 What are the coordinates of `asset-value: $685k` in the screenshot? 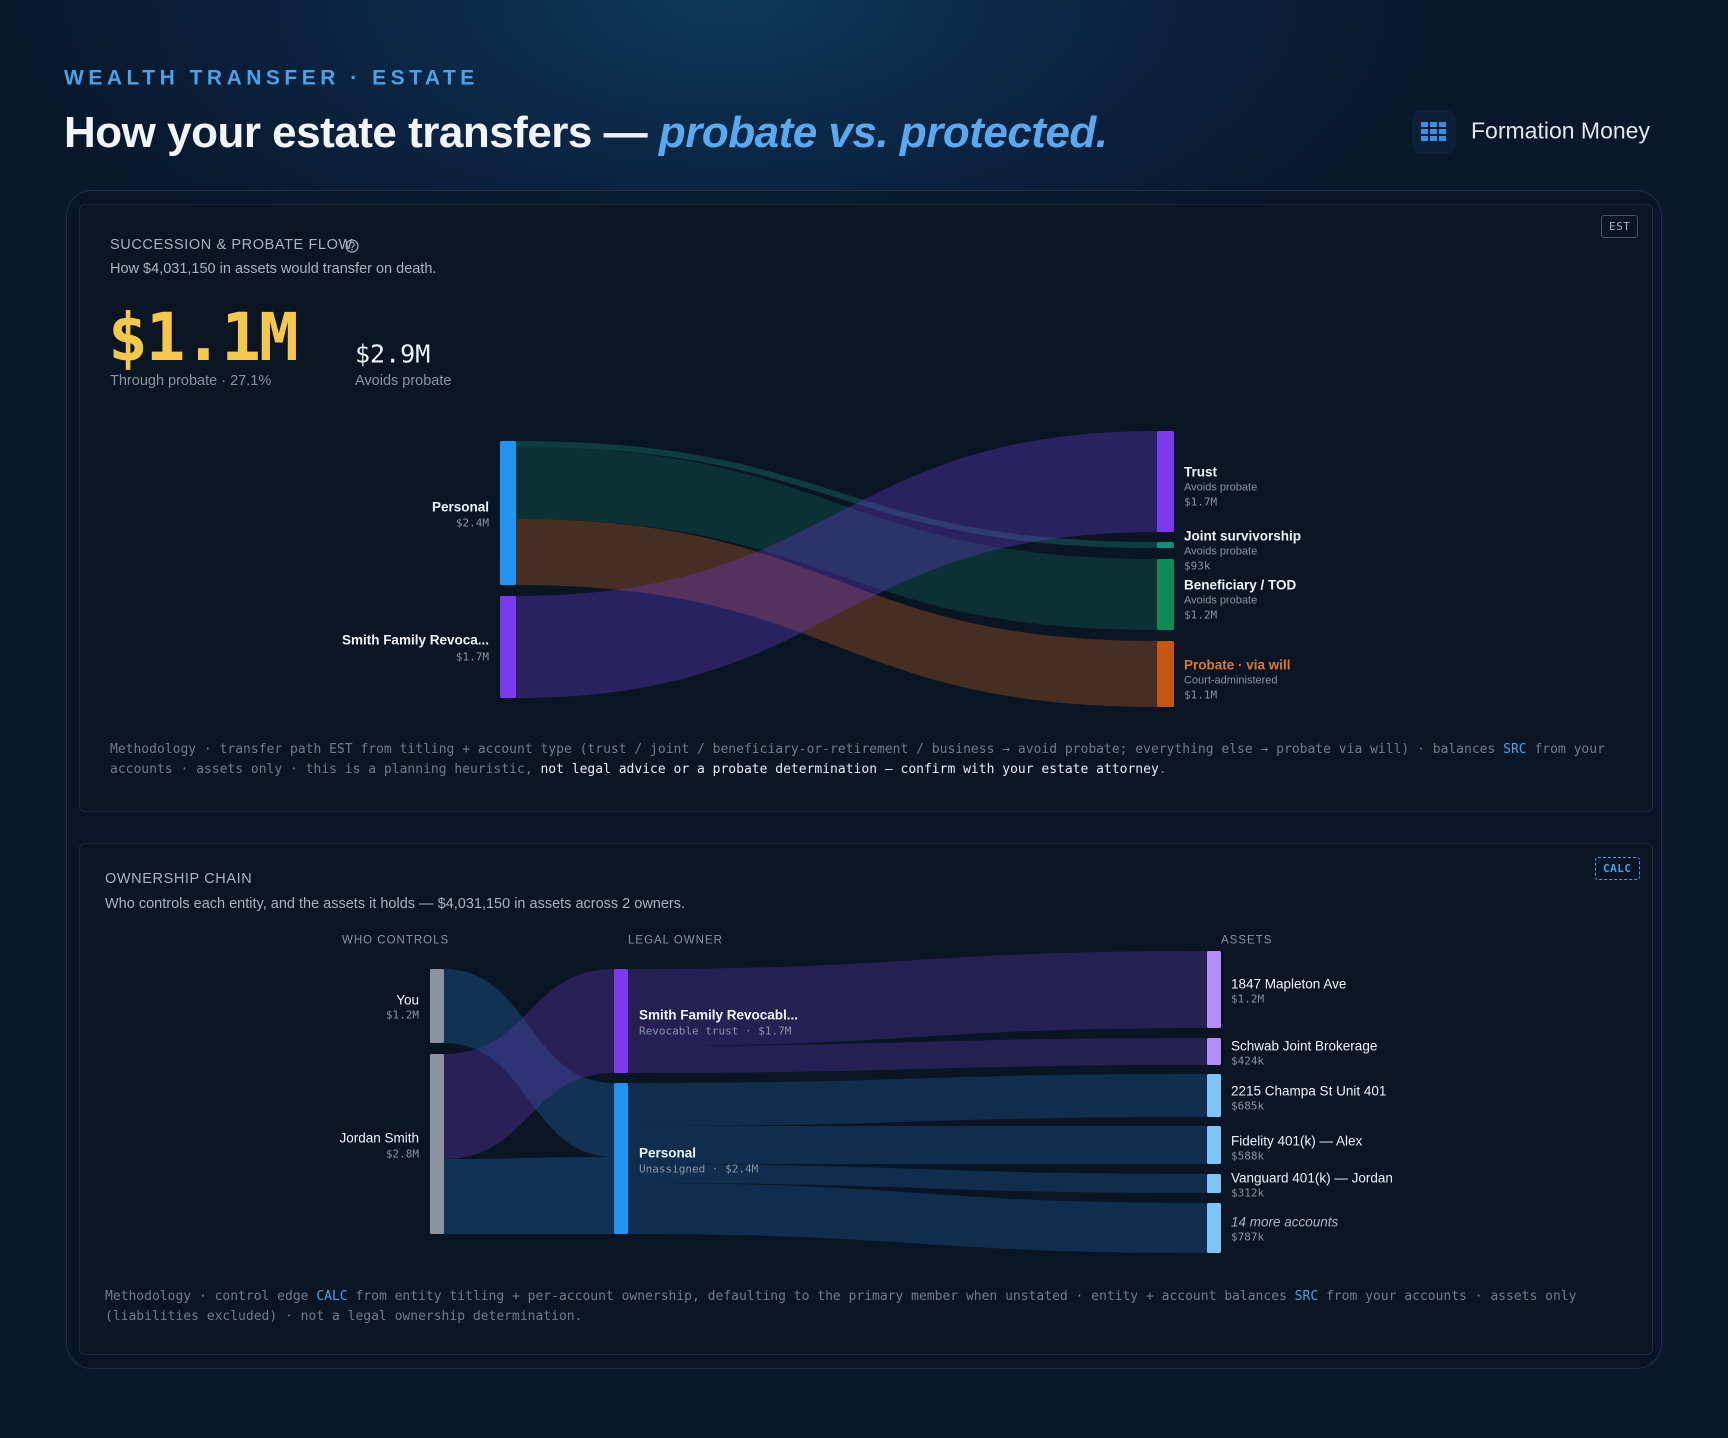 It's located at (1248, 1106).